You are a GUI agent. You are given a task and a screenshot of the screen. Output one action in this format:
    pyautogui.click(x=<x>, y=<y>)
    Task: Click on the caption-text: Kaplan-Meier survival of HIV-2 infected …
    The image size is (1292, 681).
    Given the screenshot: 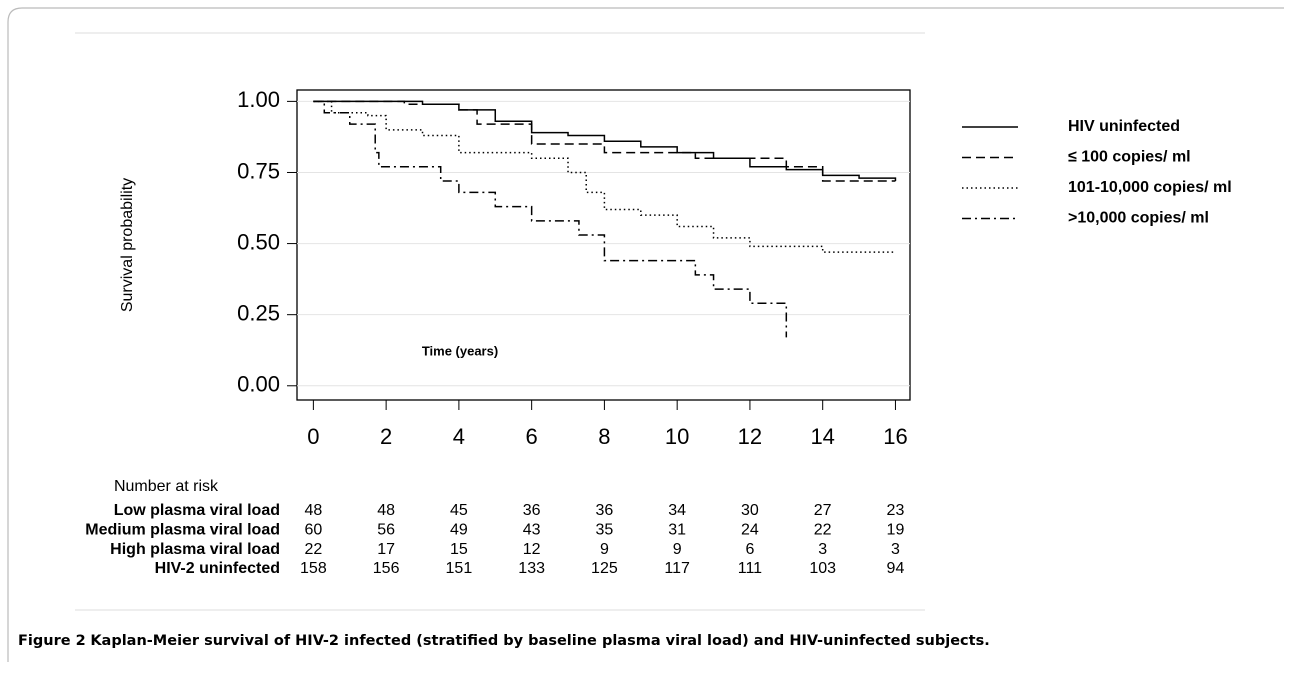 What is the action you would take?
    pyautogui.click(x=539, y=641)
    